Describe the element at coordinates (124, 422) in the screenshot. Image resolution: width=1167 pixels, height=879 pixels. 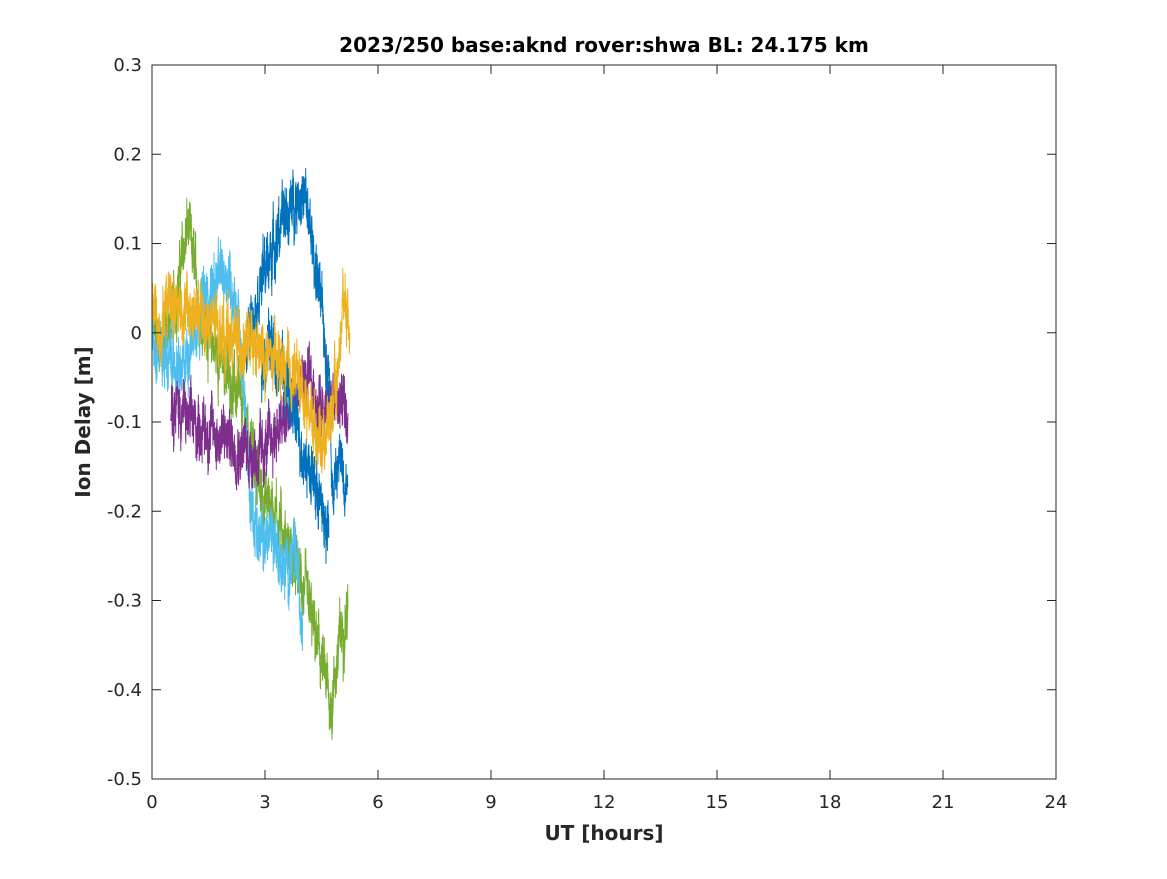
I see `y-tick-label: -0.1` at that location.